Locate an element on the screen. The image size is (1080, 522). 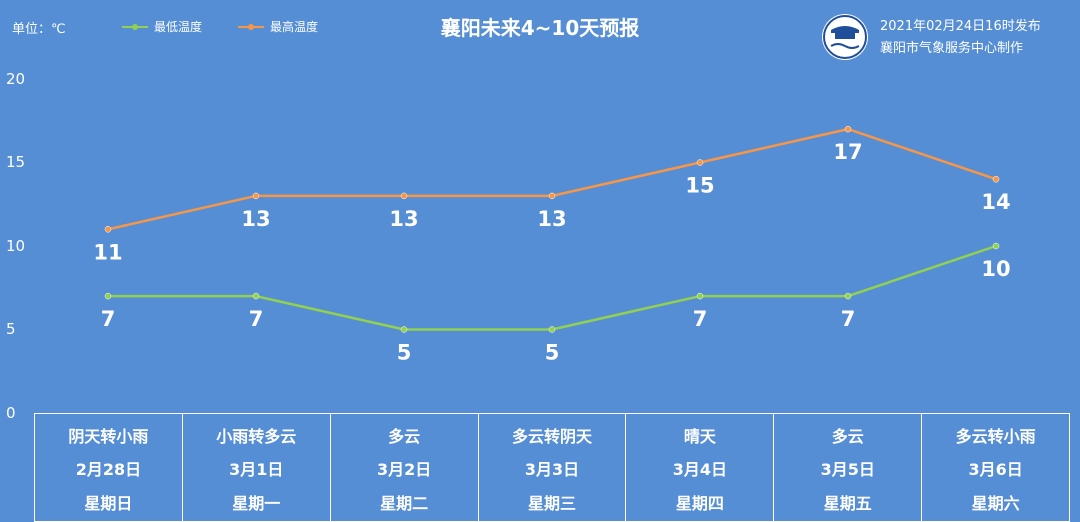
forecast-day-cell: 多云 3月2日 星期二 is located at coordinates (403, 467).